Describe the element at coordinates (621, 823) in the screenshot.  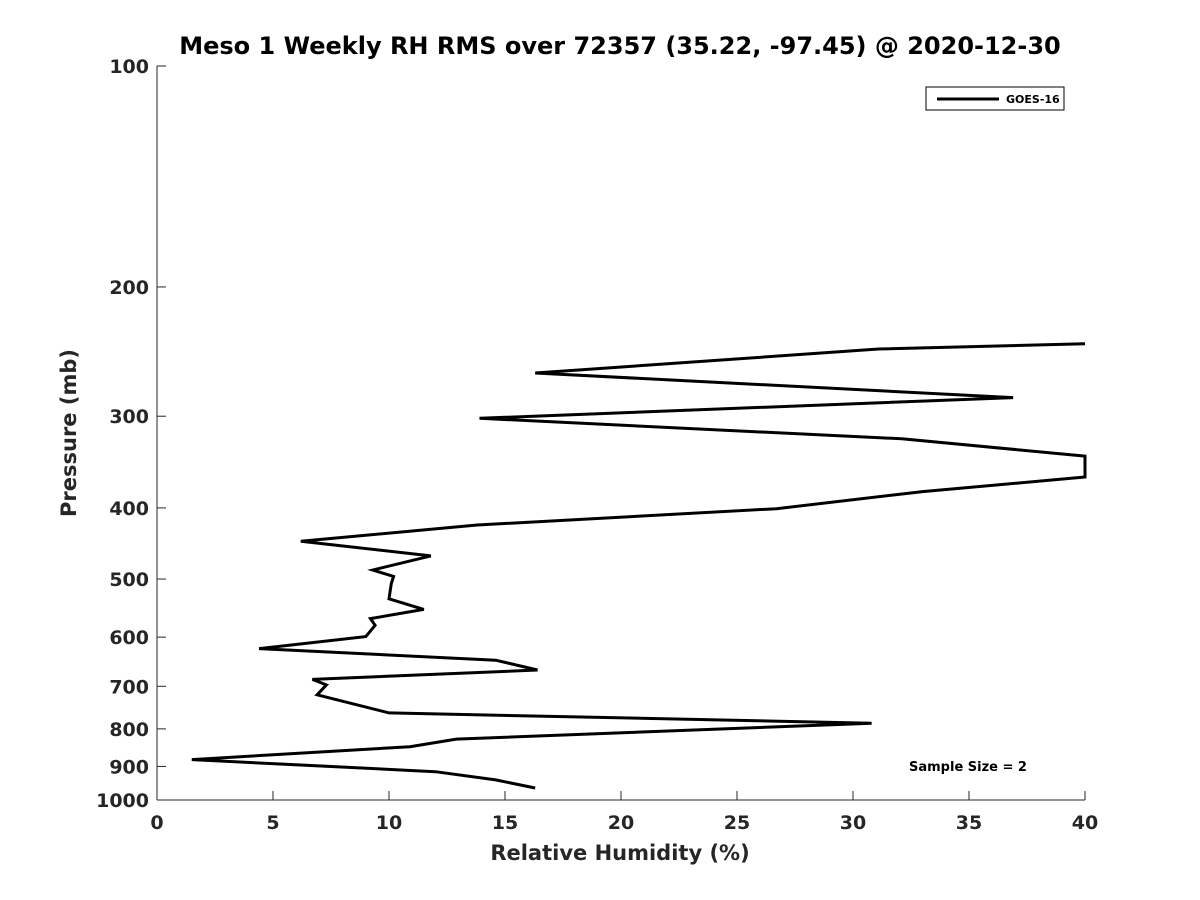
I see `x-tick-label: 20` at that location.